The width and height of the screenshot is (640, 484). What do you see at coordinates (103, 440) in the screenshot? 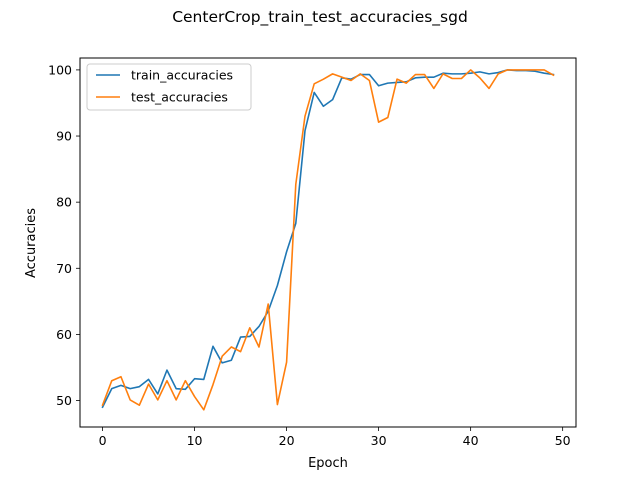
I see `x-tick-label: 0` at bounding box center [103, 440].